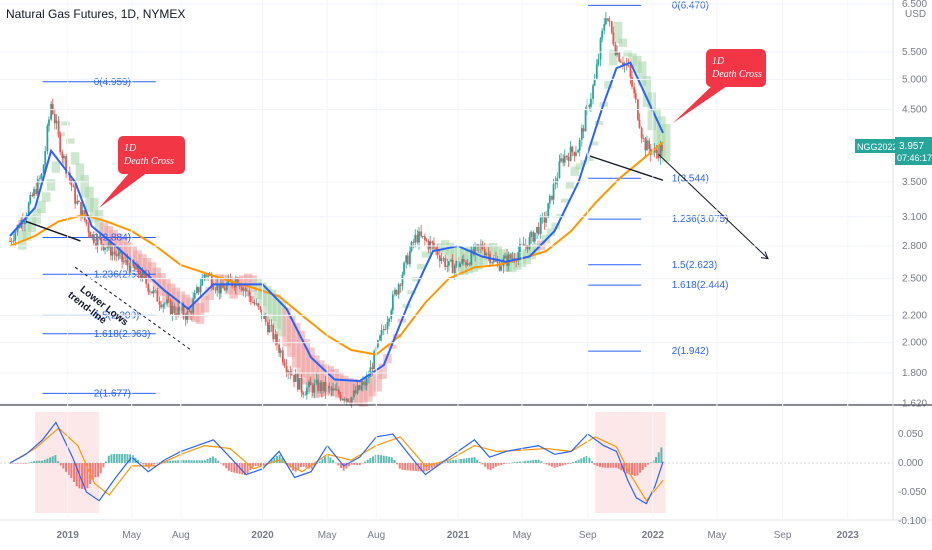  I want to click on time-tick-label: Aug, so click(376, 535).